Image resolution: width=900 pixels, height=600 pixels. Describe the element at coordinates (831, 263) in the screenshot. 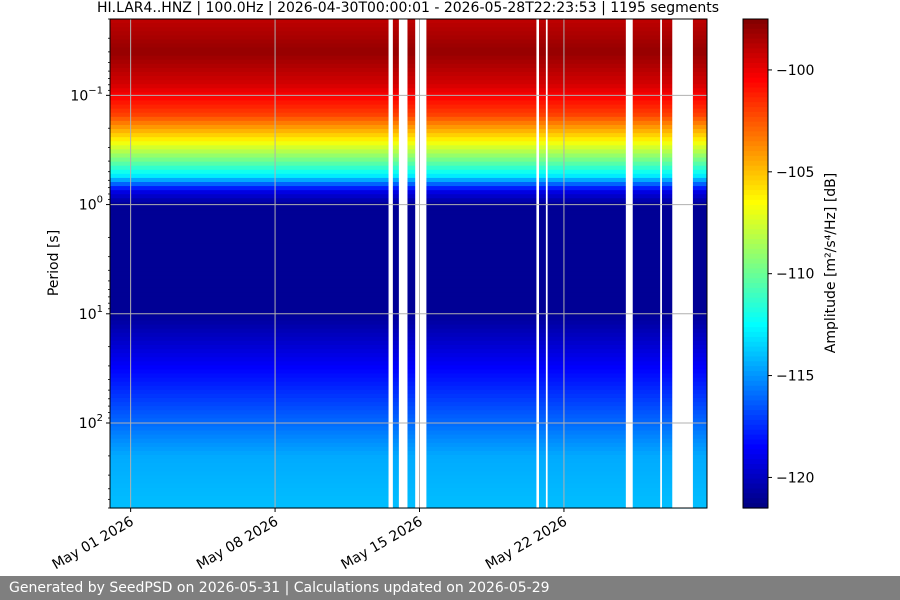

I see `colorbar-label: Amplitude [m²/s⁴/Hz] [dB]` at that location.